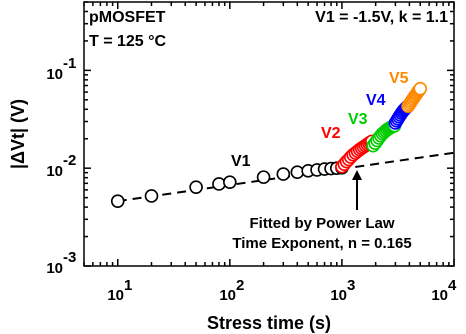  I want to click on temperature-unit: °C, so click(157, 41).